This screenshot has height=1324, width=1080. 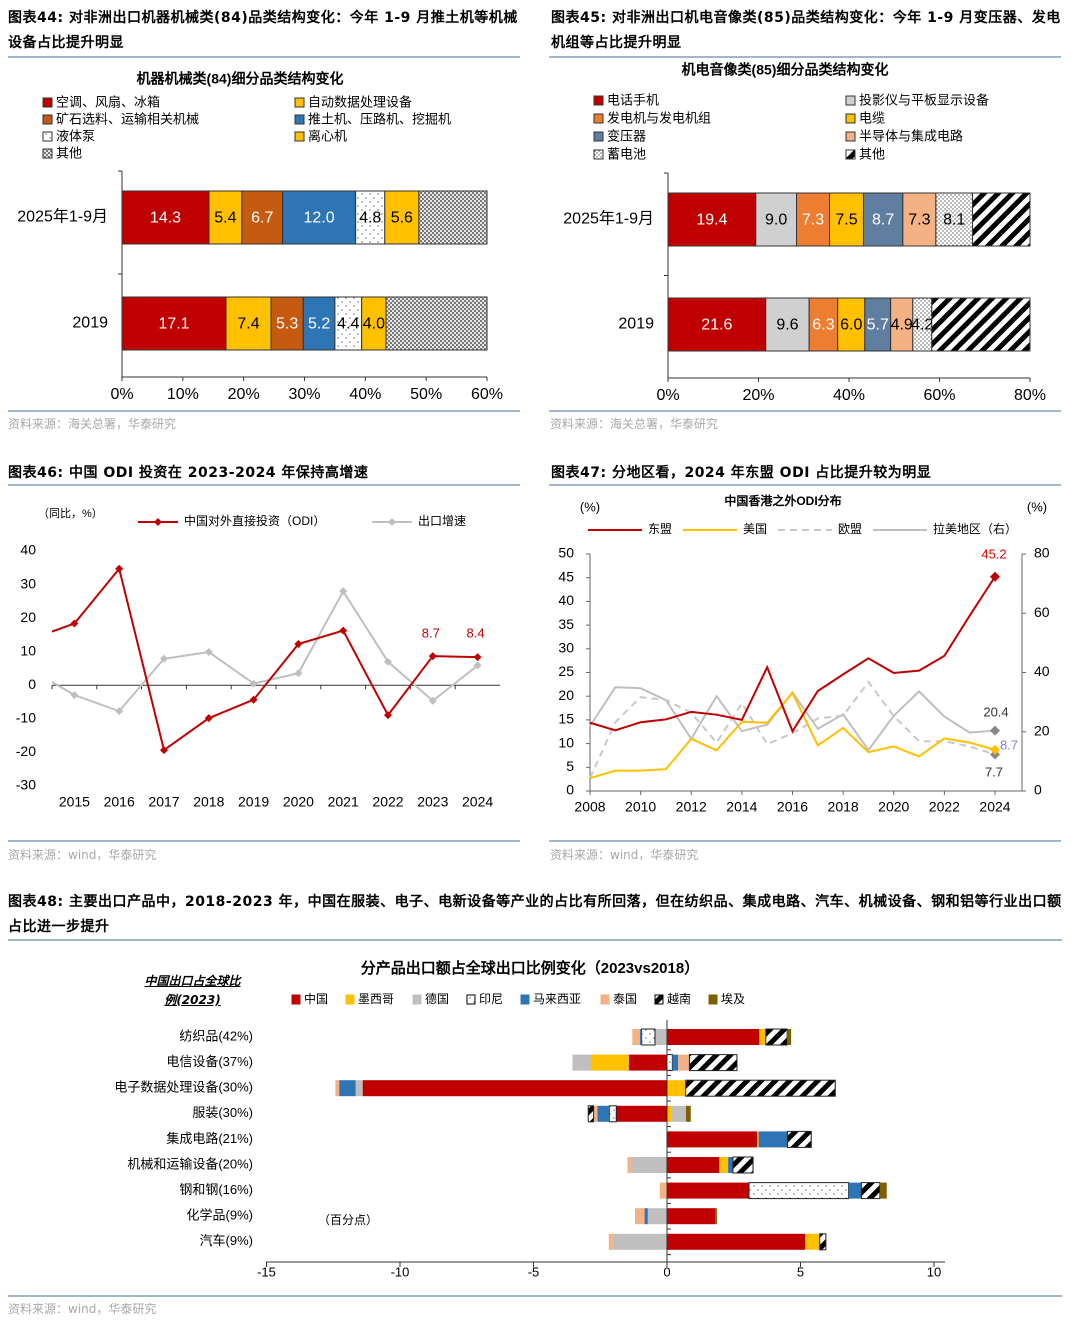 What do you see at coordinates (119, 802) in the screenshot?
I see `fig46-x-tick-label: 2016` at bounding box center [119, 802].